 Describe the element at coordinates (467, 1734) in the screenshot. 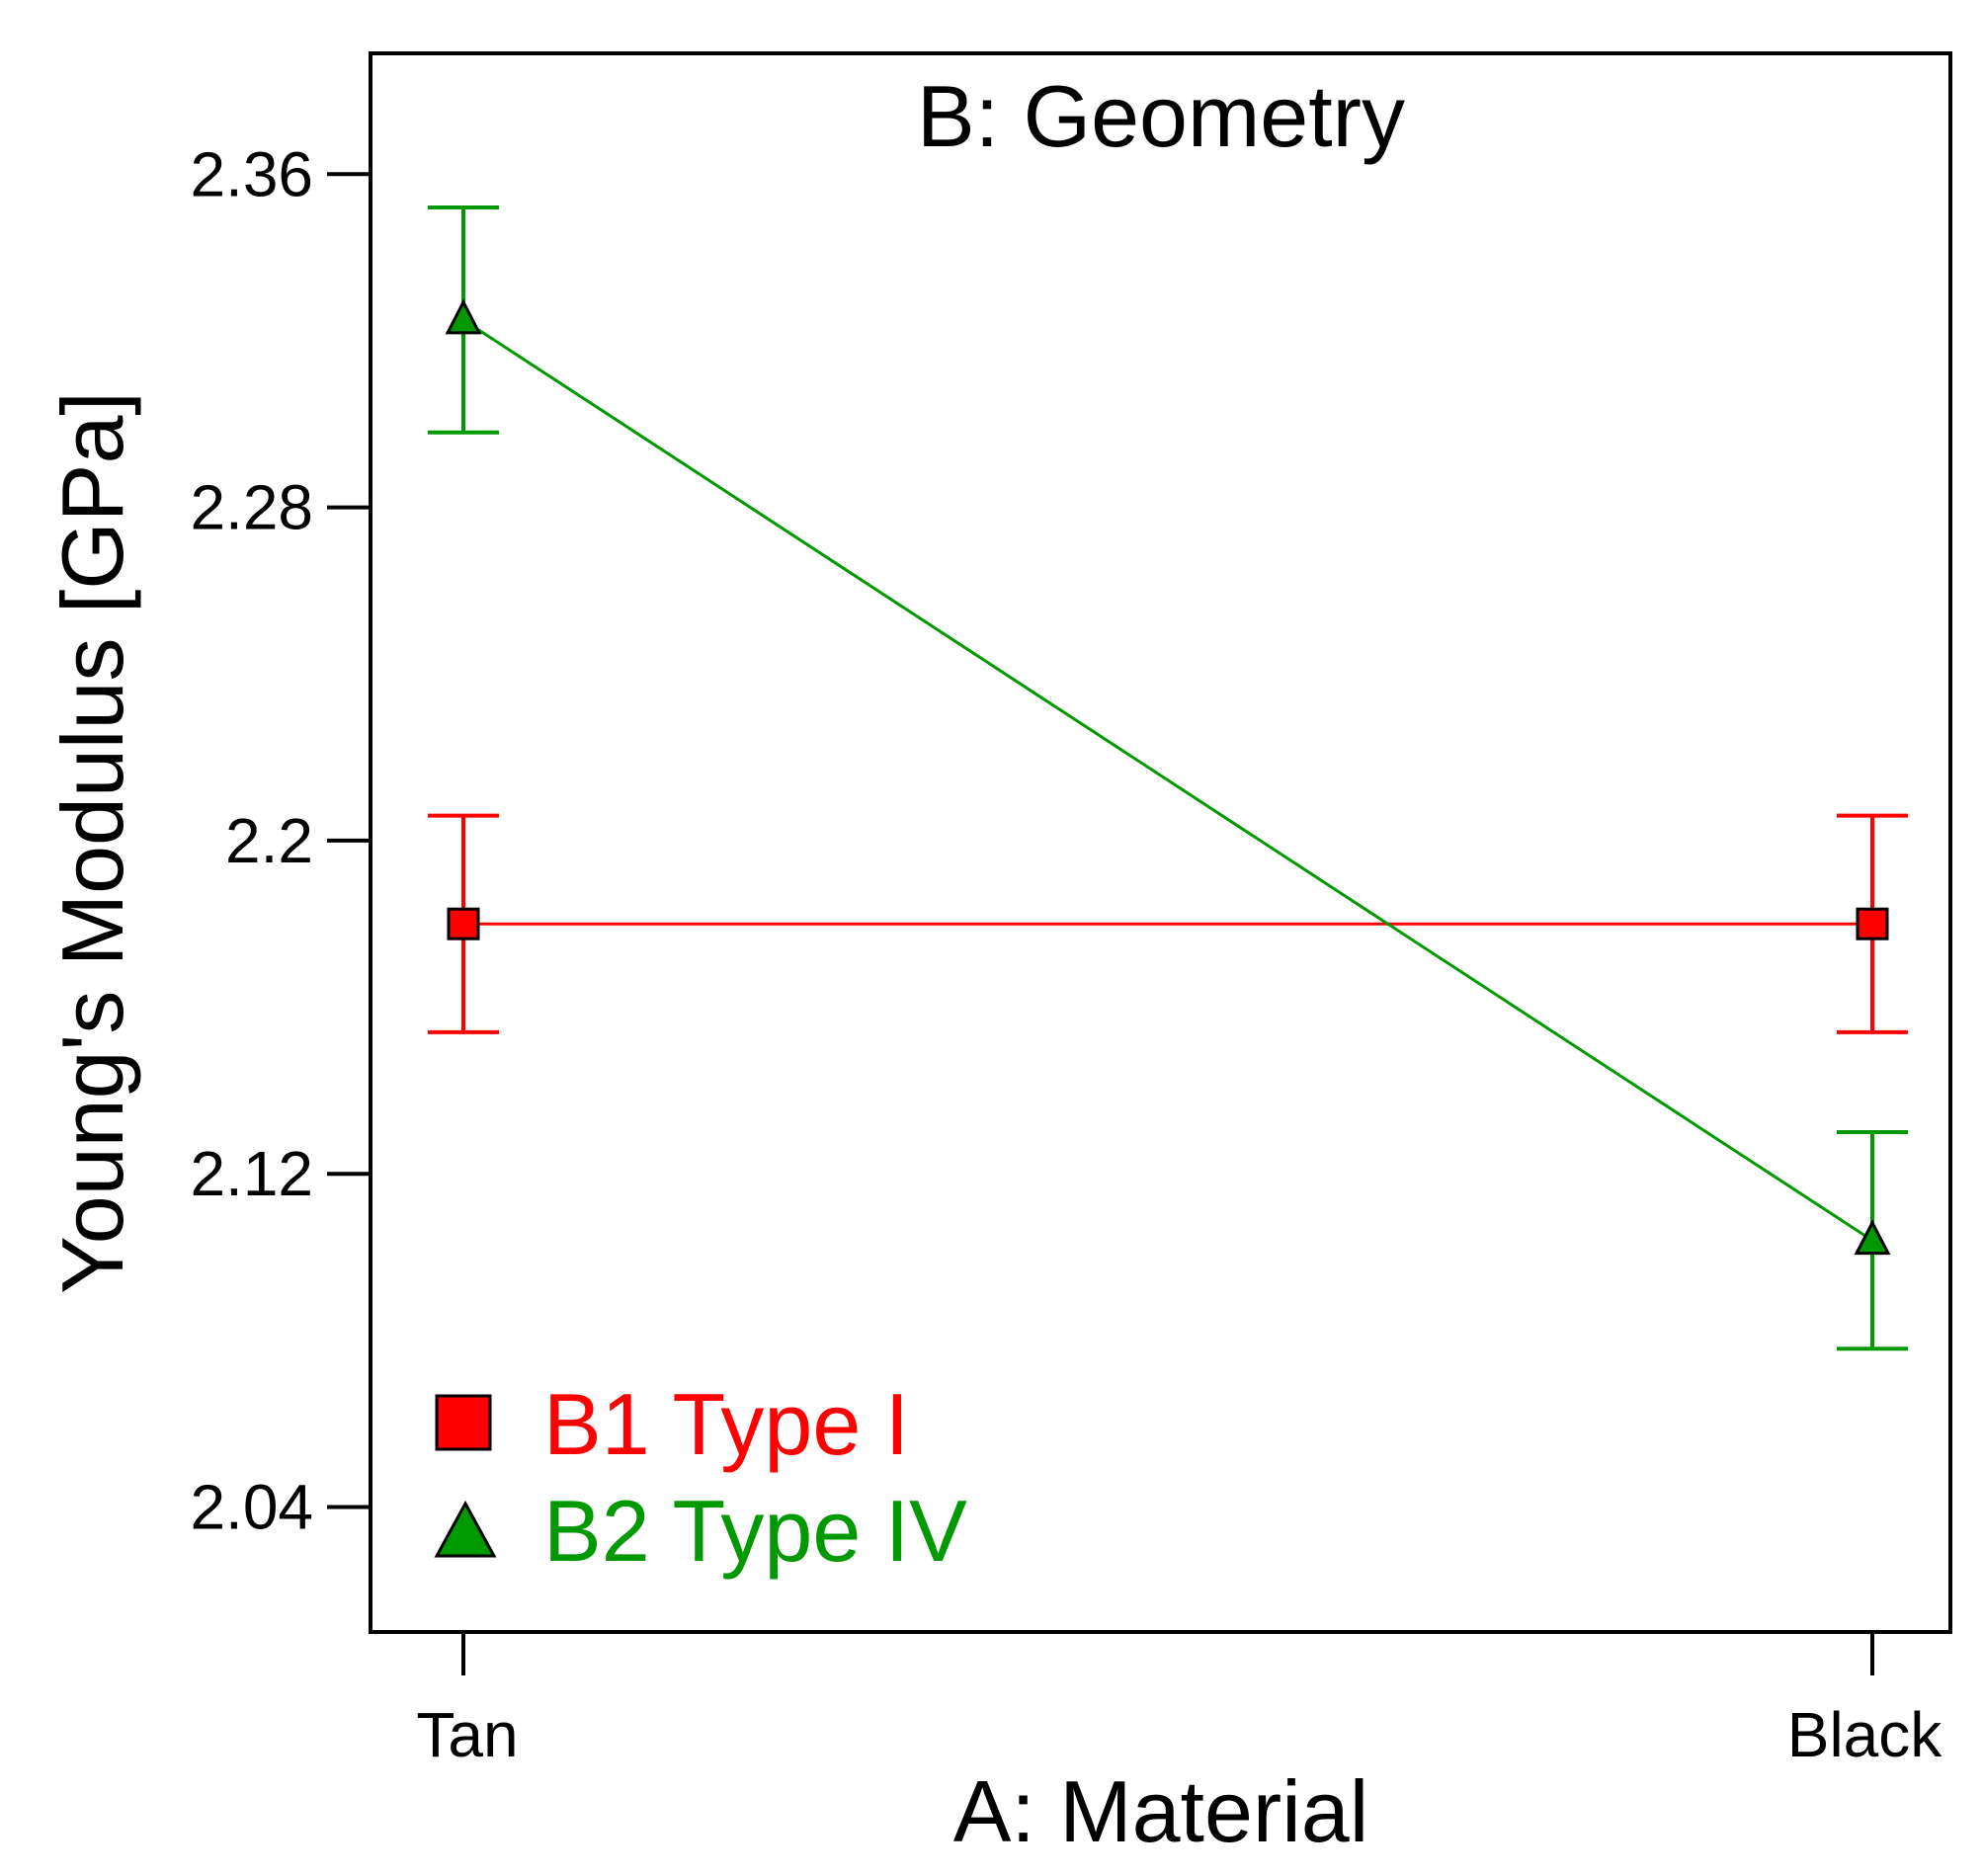

I see `x-tick-label-tan: Tan` at that location.